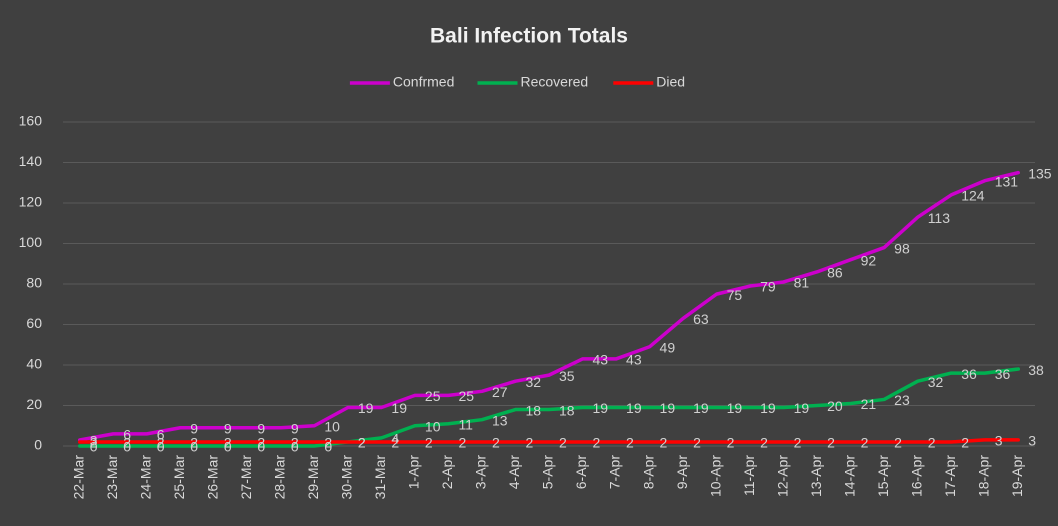 Image resolution: width=1058 pixels, height=526 pixels. Describe the element at coordinates (802, 283) in the screenshot. I see `data-label: 81` at that location.